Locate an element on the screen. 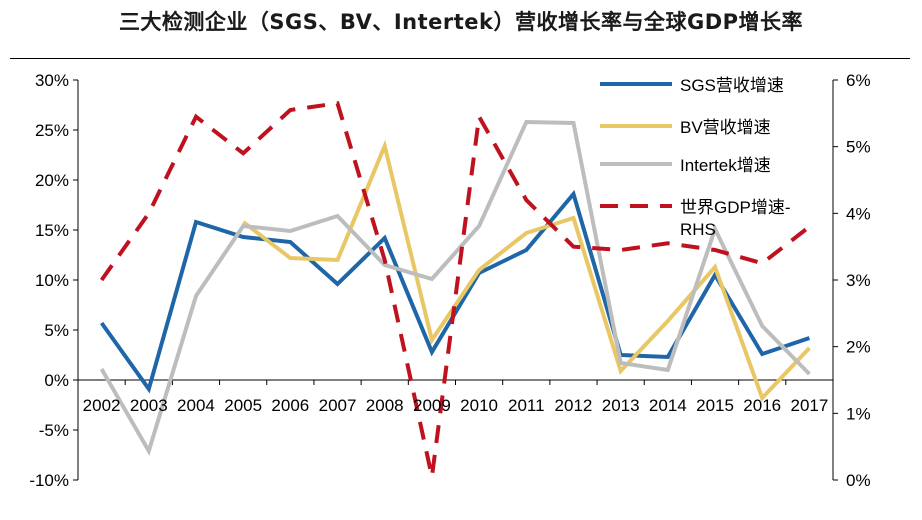 The image size is (922, 520). legend-label: SGS营收增速 is located at coordinates (732, 85).